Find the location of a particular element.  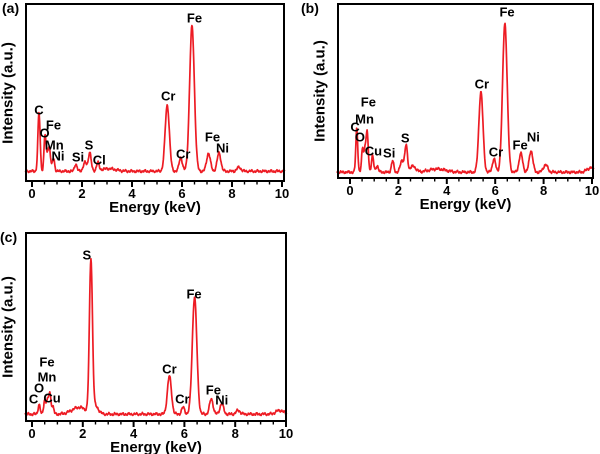

x-axis-label-a: Energy (keV) is located at coordinates (155, 207).